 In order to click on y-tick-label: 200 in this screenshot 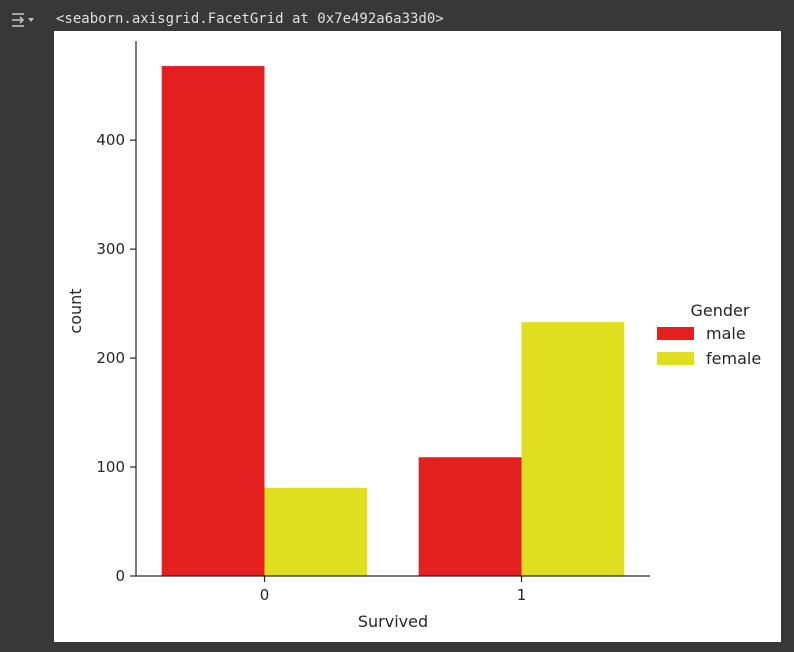, I will do `click(110, 358)`.